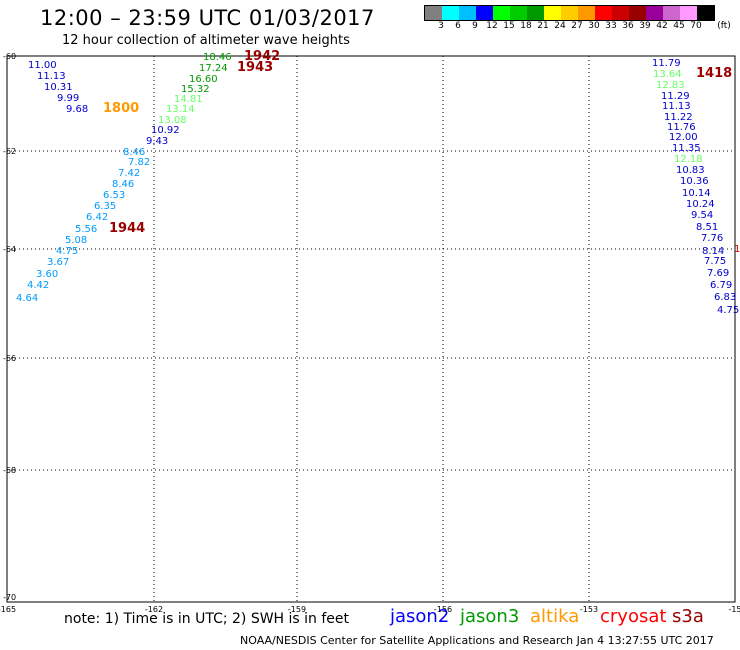  What do you see at coordinates (725, 297) in the screenshot?
I see `wave-height-label: 6.83` at bounding box center [725, 297].